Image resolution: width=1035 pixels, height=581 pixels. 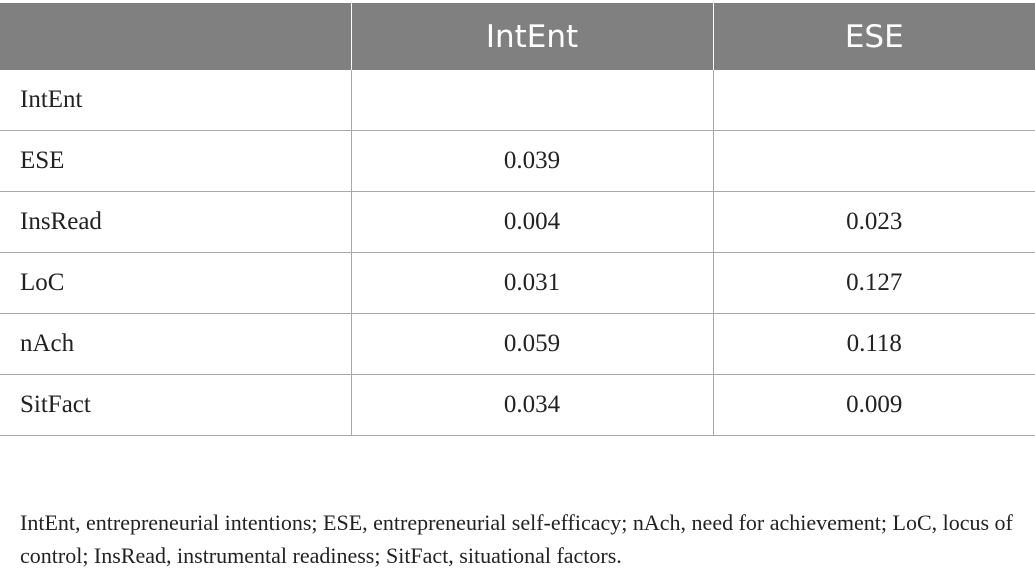 I want to click on table-header-row: IntEnt ESE, so click(x=517, y=36).